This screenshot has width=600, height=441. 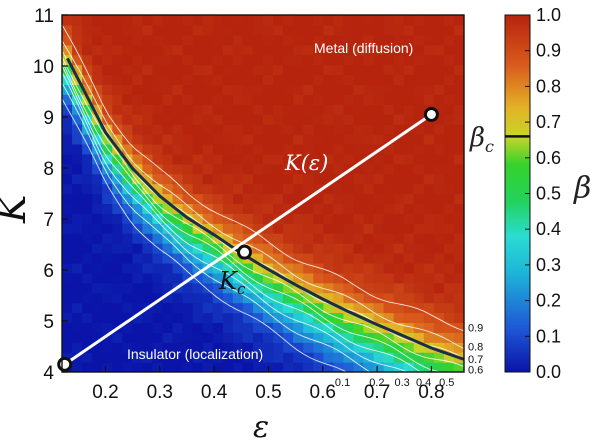 What do you see at coordinates (105, 392) in the screenshot?
I see `x-tick-label: 0.2` at bounding box center [105, 392].